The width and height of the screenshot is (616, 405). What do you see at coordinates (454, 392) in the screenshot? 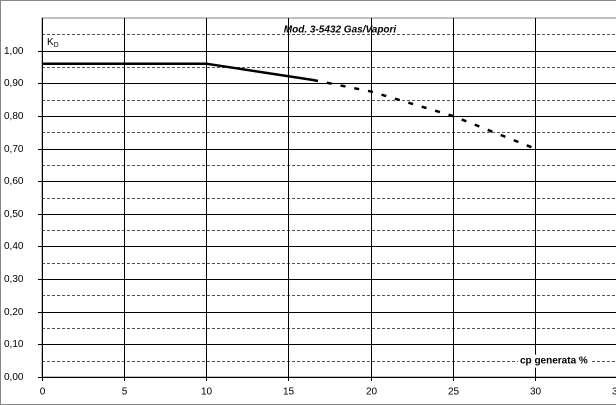
I see `x-tick-label: 25` at bounding box center [454, 392].